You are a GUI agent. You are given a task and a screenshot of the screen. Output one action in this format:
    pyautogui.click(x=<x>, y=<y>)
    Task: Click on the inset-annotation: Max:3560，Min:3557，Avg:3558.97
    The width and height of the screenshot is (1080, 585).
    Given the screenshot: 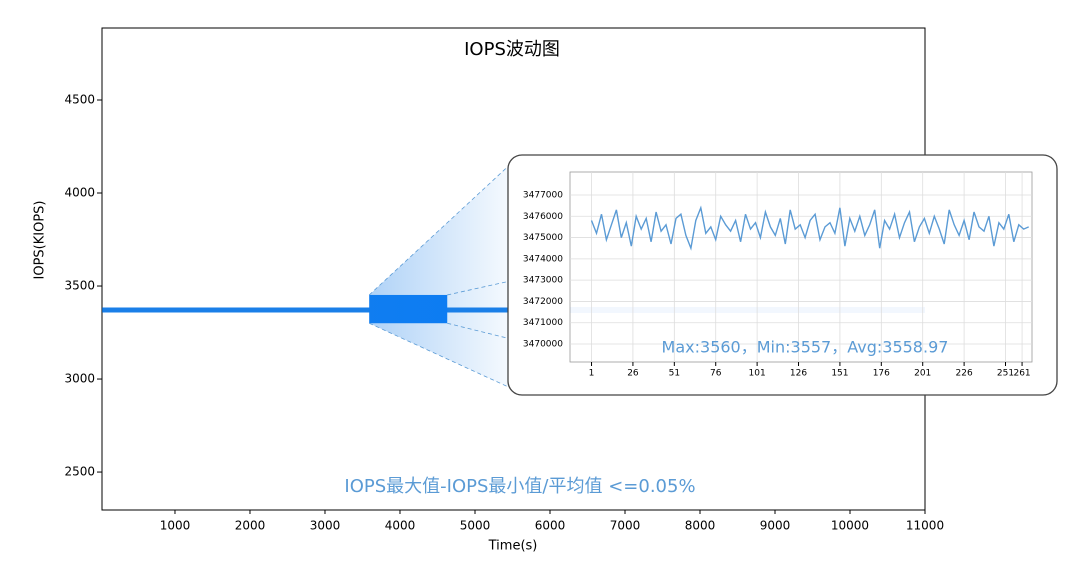 What is the action you would take?
    pyautogui.click(x=805, y=347)
    